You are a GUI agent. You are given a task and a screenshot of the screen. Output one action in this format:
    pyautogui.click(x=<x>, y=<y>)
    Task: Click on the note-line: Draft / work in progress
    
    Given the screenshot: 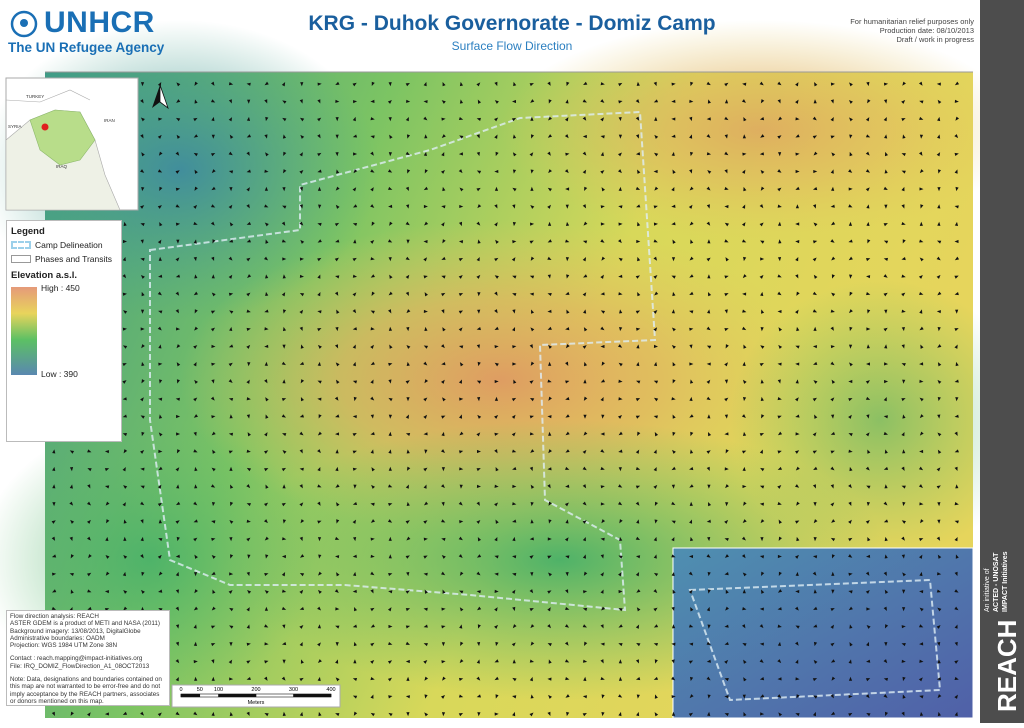 What is the action you would take?
    pyautogui.click(x=935, y=39)
    